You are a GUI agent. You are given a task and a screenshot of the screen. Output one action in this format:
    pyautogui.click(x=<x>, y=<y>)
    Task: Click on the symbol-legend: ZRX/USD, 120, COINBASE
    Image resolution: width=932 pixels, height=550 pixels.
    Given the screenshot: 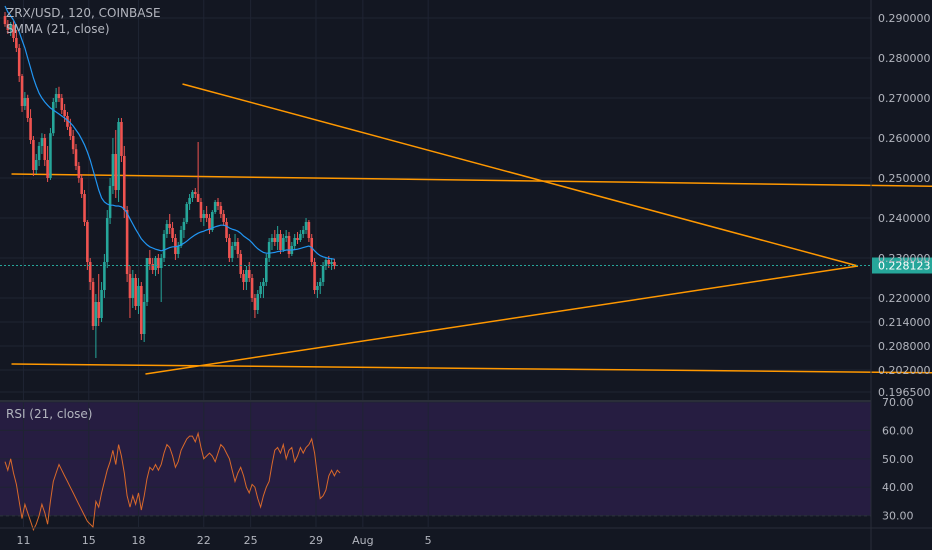 What is the action you would take?
    pyautogui.click(x=83, y=13)
    